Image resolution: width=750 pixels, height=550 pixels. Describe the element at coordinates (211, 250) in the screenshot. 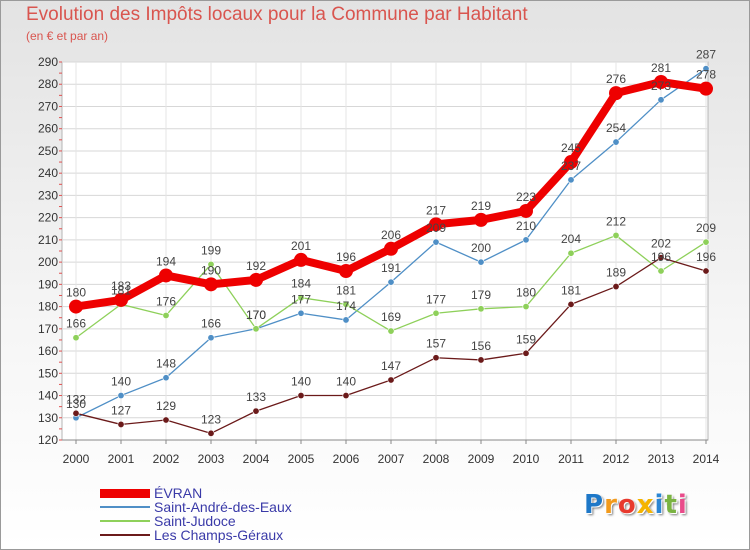

I see `data-label: 199` at that location.